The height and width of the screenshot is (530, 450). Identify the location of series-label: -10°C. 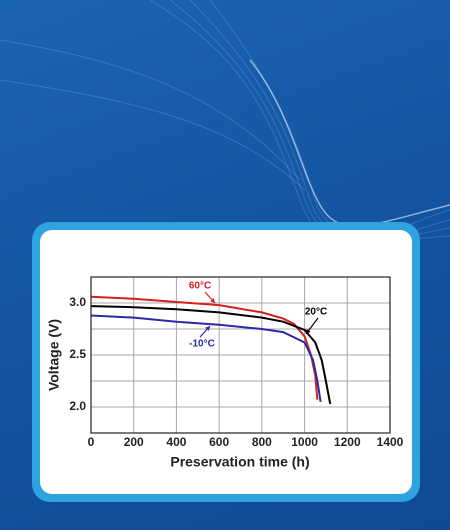
(202, 344).